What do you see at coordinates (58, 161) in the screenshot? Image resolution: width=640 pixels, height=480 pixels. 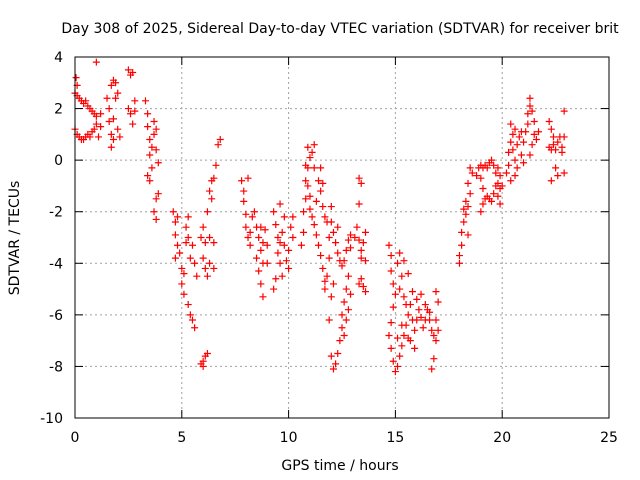 I see `y-tick-label: 0` at bounding box center [58, 161].